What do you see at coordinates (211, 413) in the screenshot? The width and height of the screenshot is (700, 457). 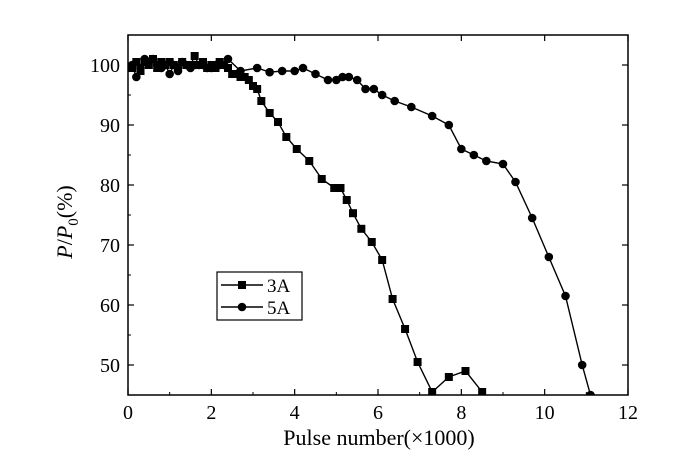 I see `x-tick-label: 2` at bounding box center [211, 413].